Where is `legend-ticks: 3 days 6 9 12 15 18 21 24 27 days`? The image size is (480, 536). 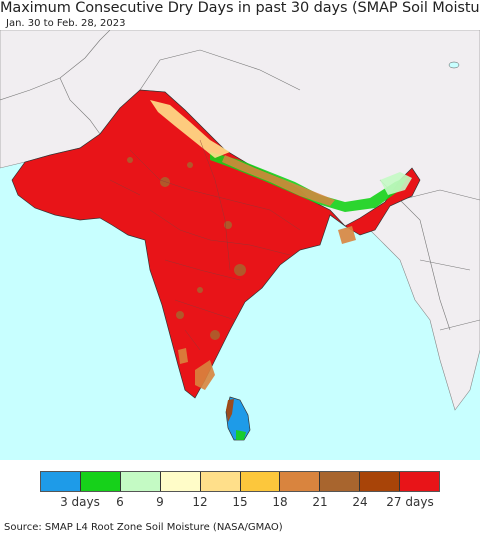 legend-ticks: 3 days 6 9 12 15 18 21 24 27 days is located at coordinates (240, 503).